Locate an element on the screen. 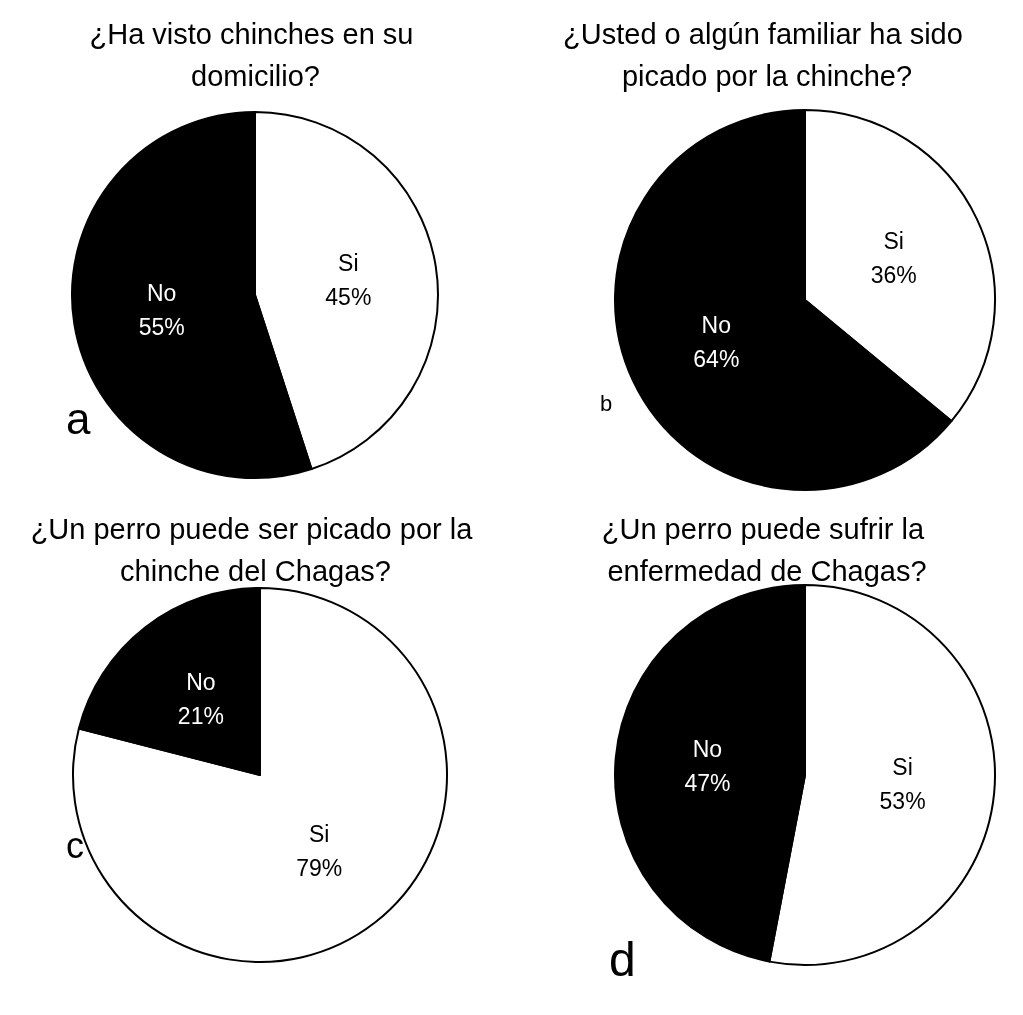  data-label: 36% is located at coordinates (893, 275).